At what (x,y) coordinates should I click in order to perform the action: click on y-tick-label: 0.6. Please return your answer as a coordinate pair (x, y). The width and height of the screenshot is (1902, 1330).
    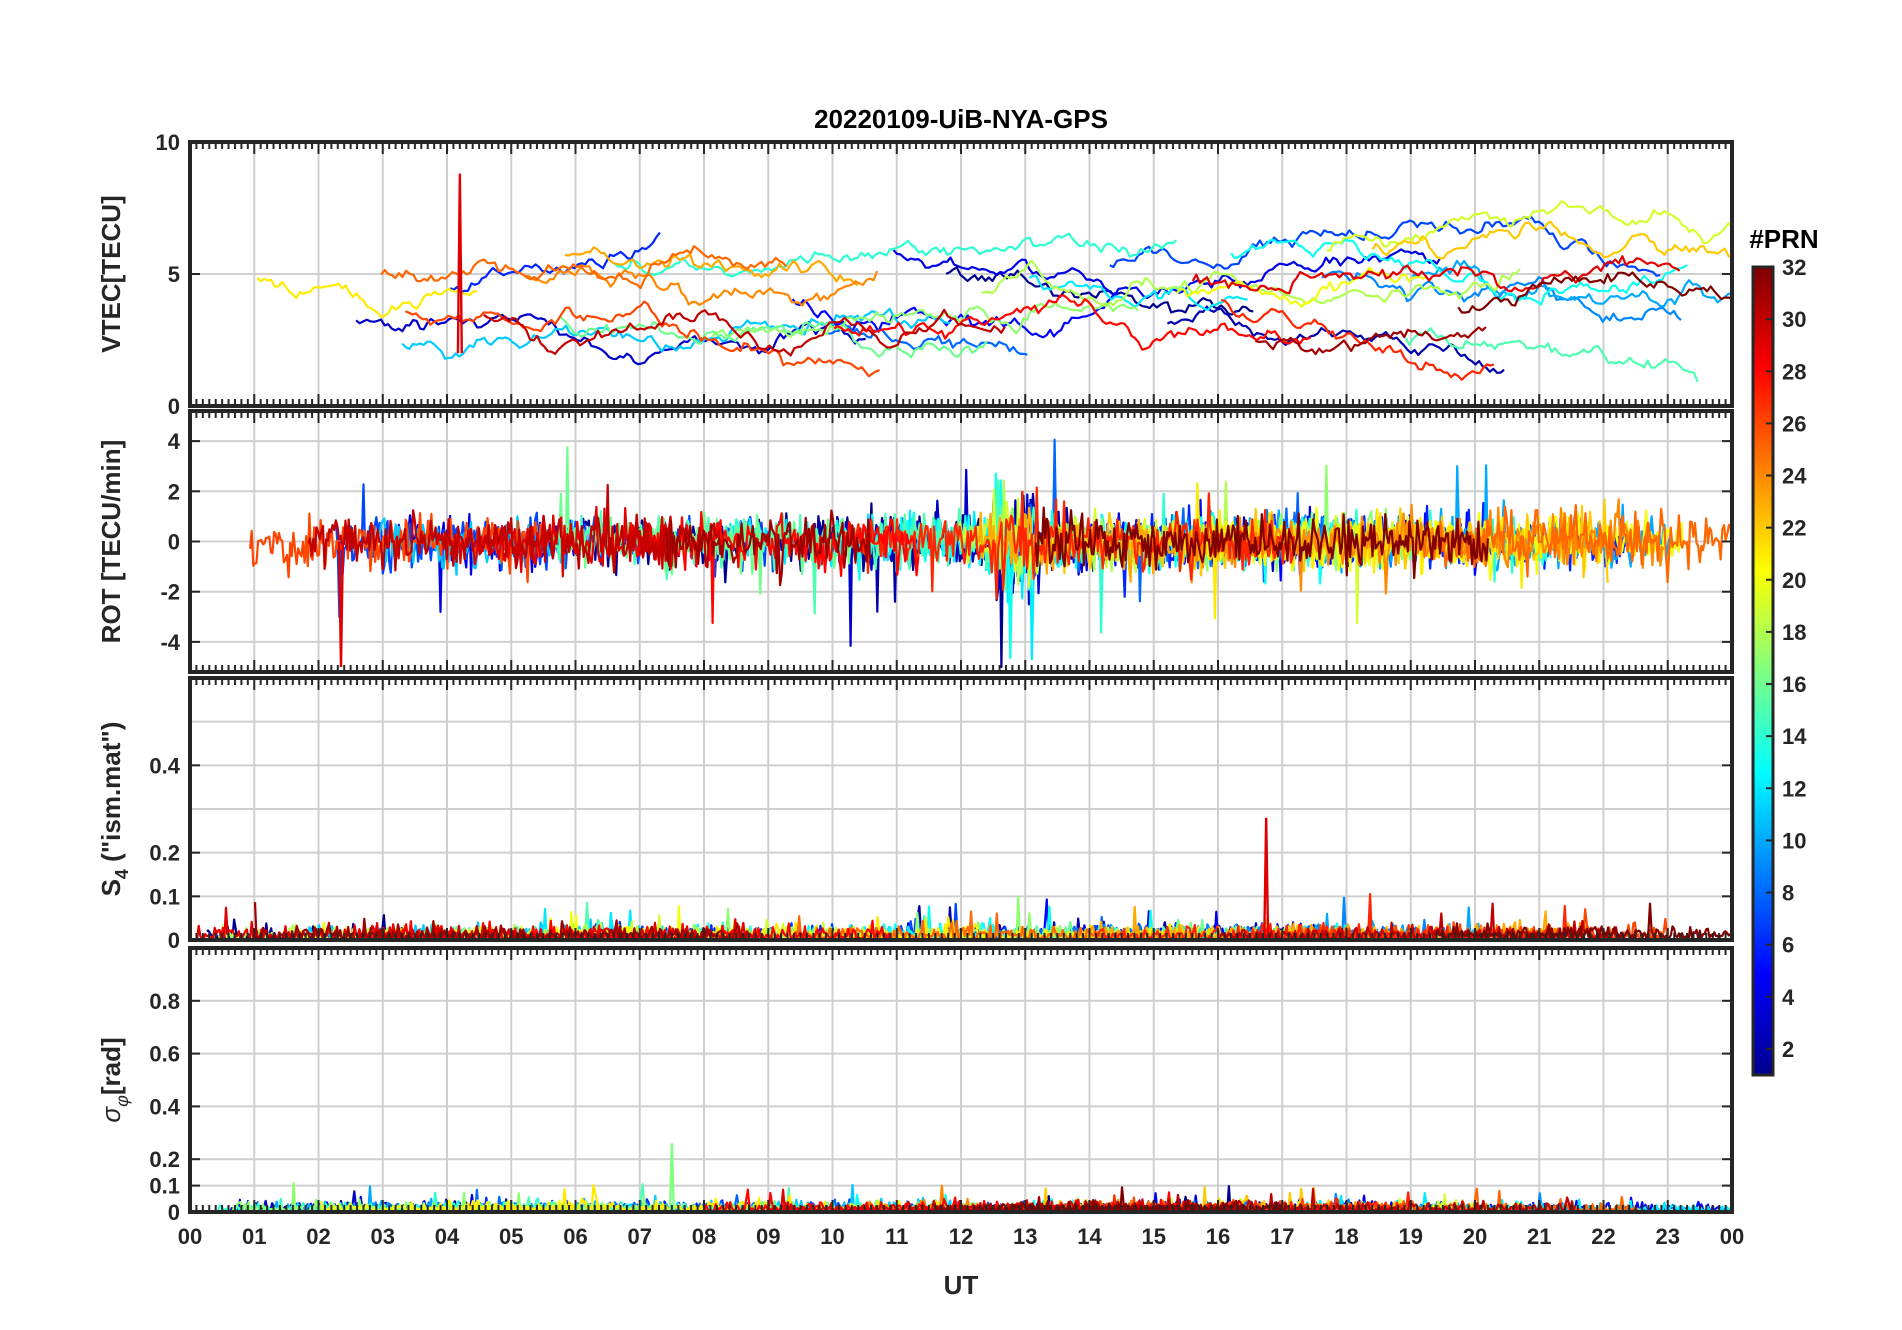
    Looking at the image, I should click on (164, 1054).